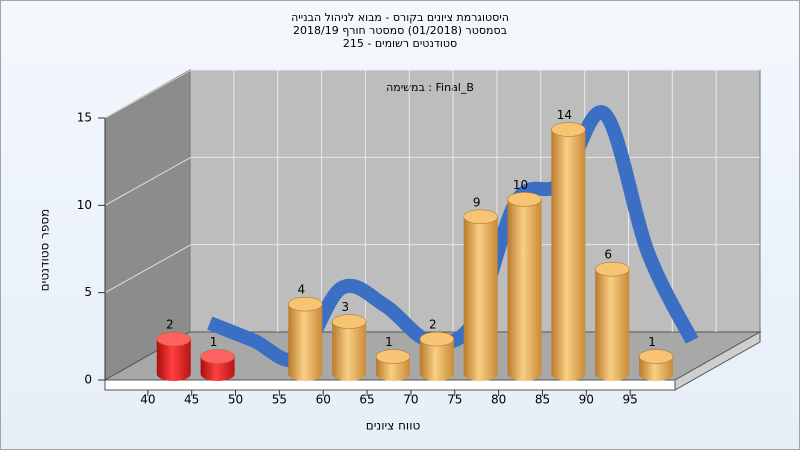  What do you see at coordinates (191, 400) in the screenshot?
I see `x-tick-label: 45` at bounding box center [191, 400].